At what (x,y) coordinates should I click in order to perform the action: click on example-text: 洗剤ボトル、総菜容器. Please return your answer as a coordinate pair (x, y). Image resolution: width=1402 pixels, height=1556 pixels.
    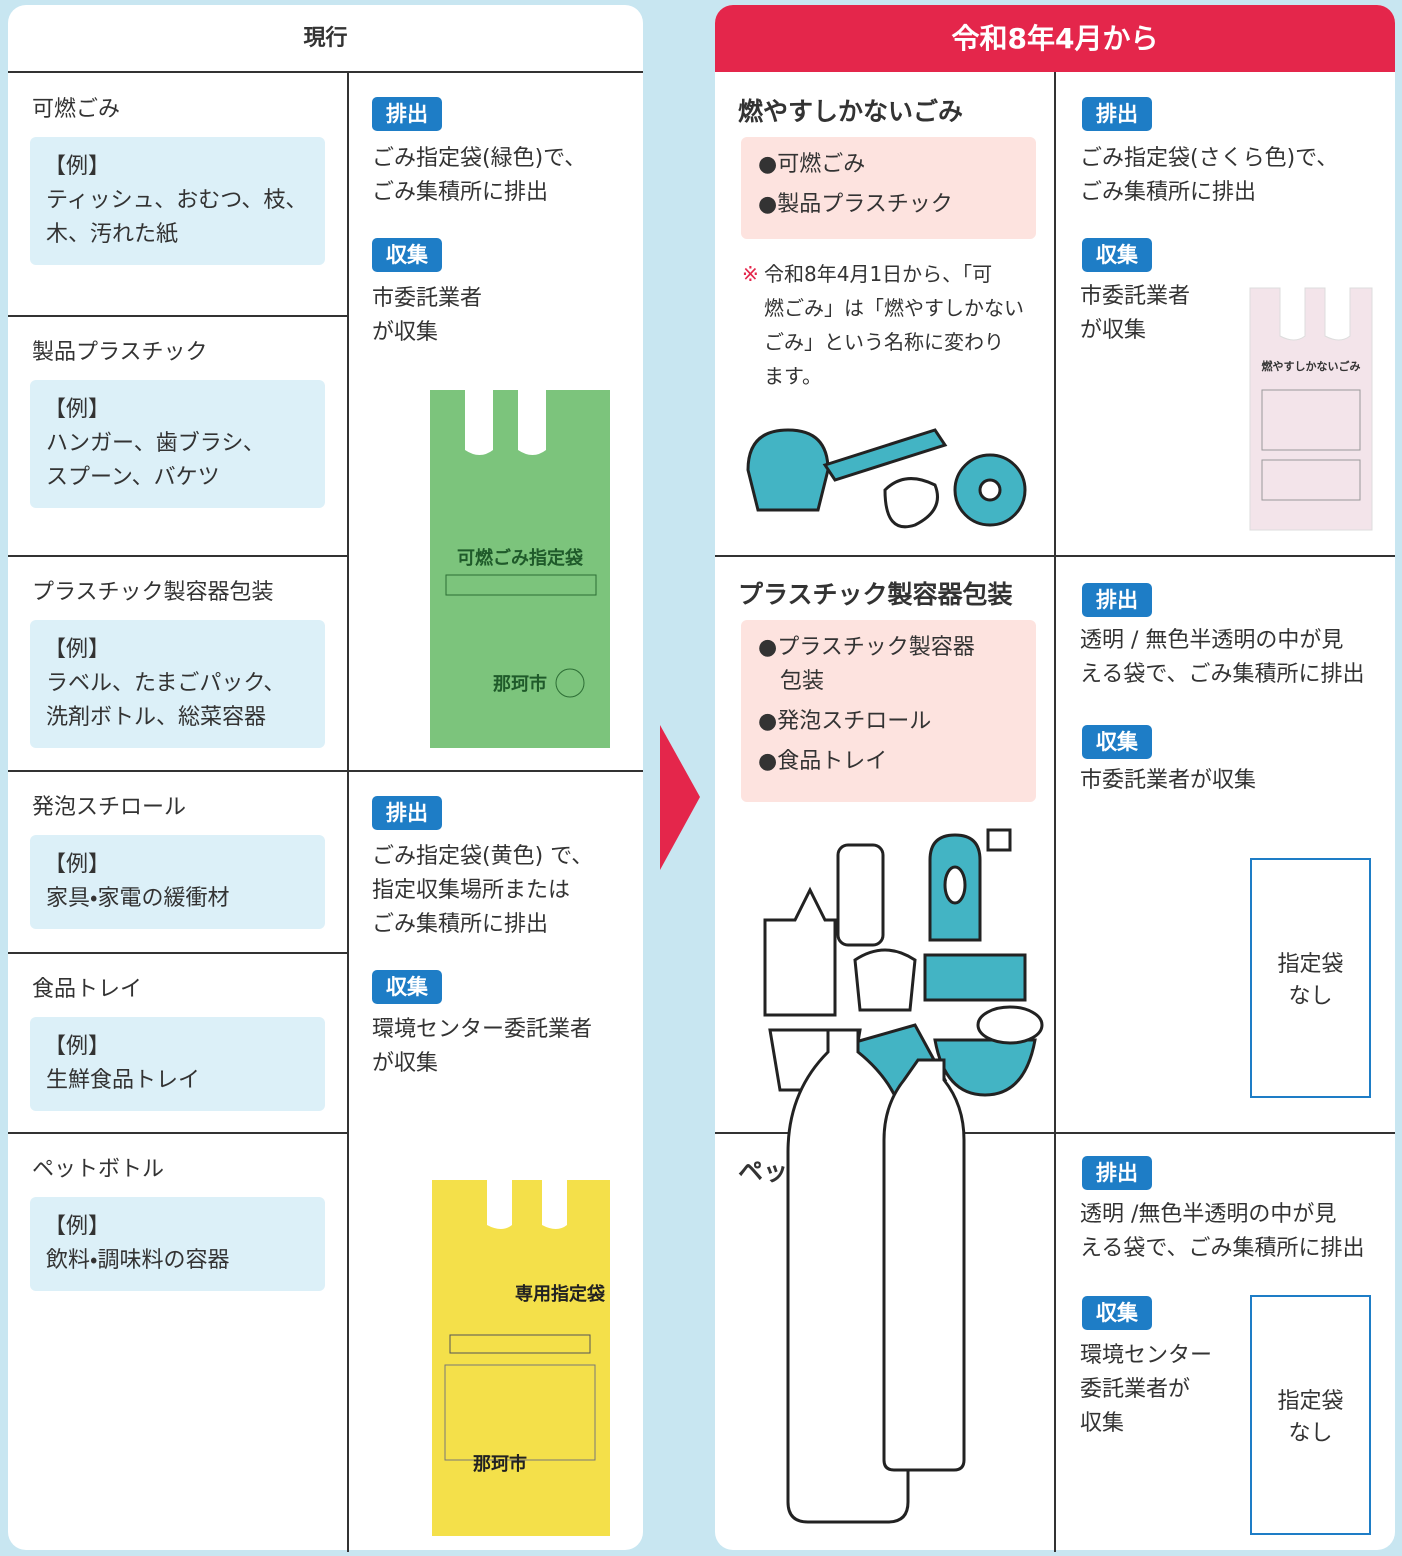
    Looking at the image, I should click on (156, 717).